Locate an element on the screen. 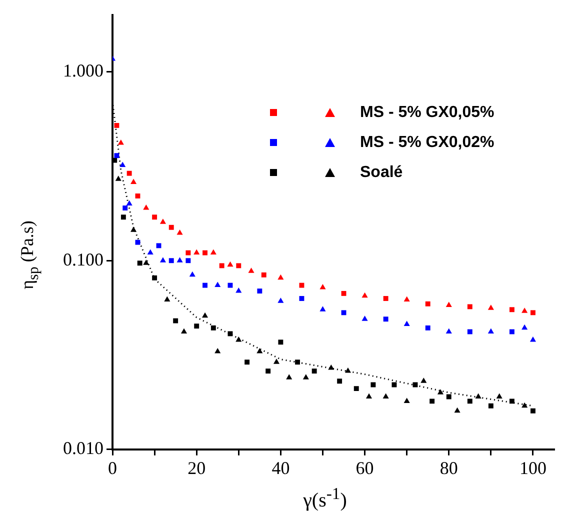 This screenshot has width=574, height=518. legend-label: Soalé is located at coordinates (381, 173).